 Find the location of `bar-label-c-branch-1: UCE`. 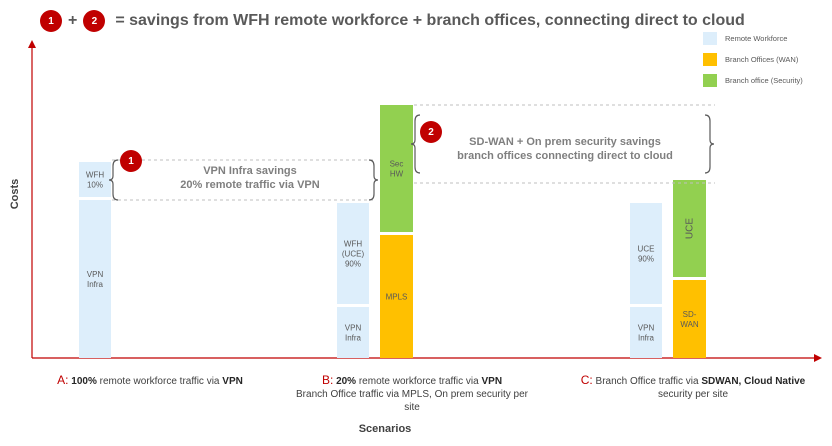

bar-label-c-branch-1: UCE is located at coordinates (690, 228).